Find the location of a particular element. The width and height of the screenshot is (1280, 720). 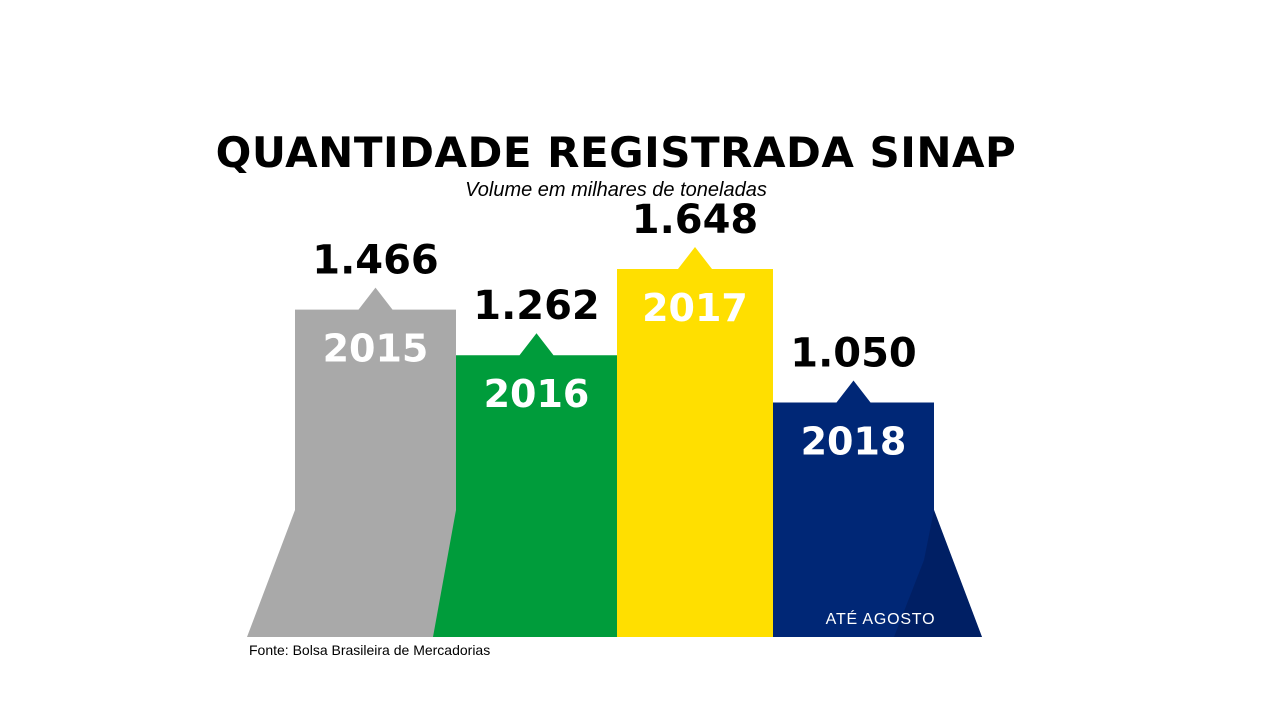

bar-group-2015: 2015 1.466 is located at coordinates (351, 437).